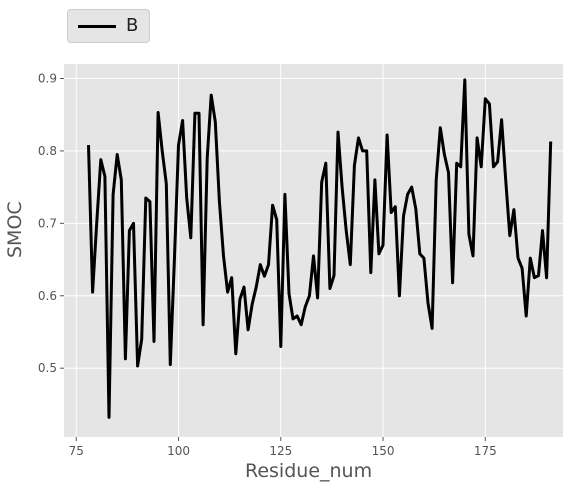  Describe the element at coordinates (178, 451) in the screenshot. I see `x-tick-label: 100` at that location.